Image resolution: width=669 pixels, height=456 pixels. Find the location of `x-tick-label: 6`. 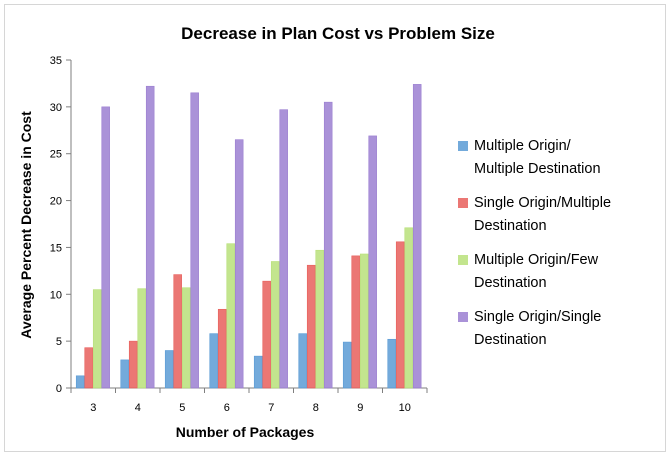

x-tick-label: 6 is located at coordinates (227, 408).